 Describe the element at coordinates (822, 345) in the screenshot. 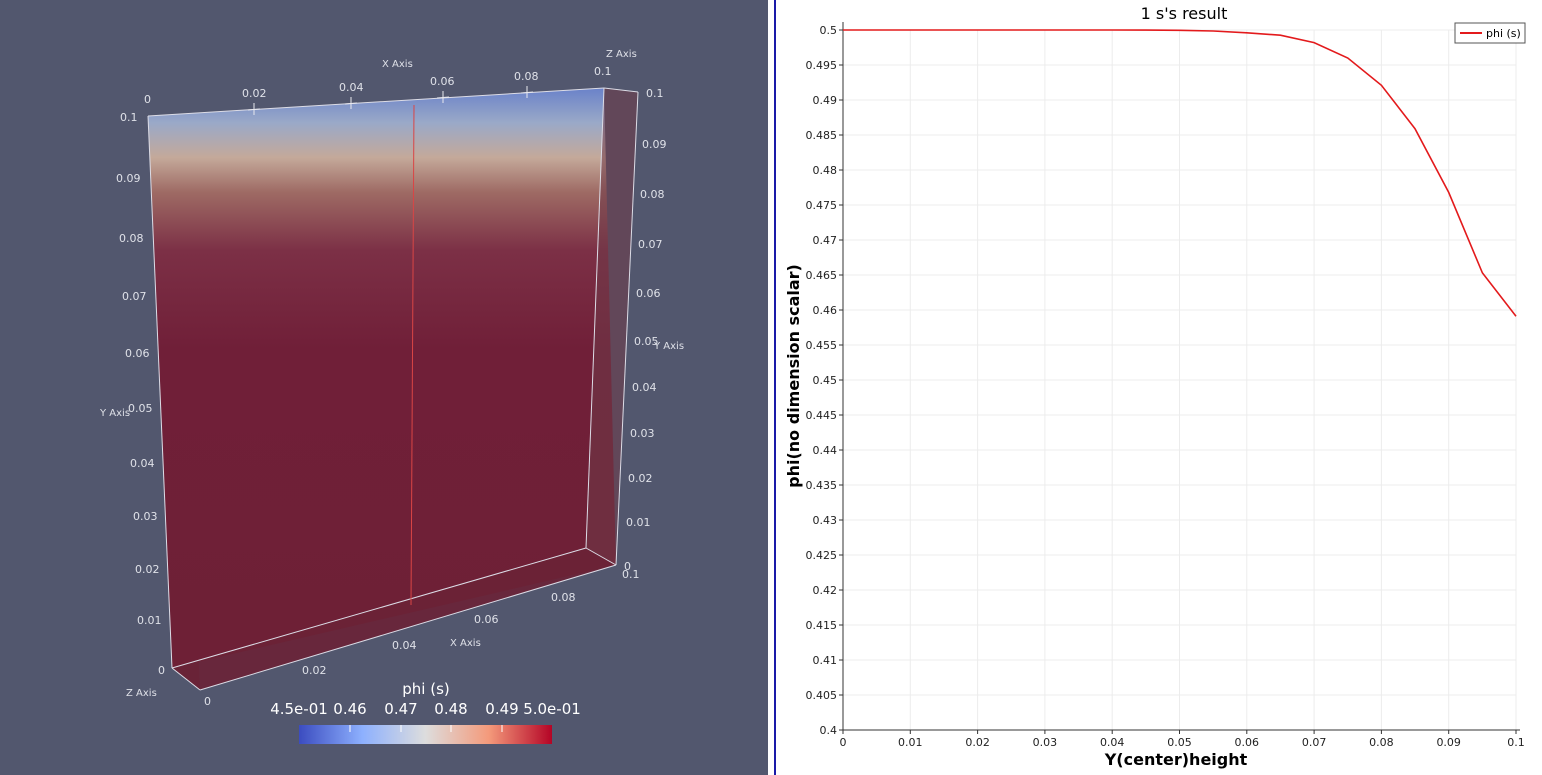

I see `y-tick-label: 0.455` at that location.